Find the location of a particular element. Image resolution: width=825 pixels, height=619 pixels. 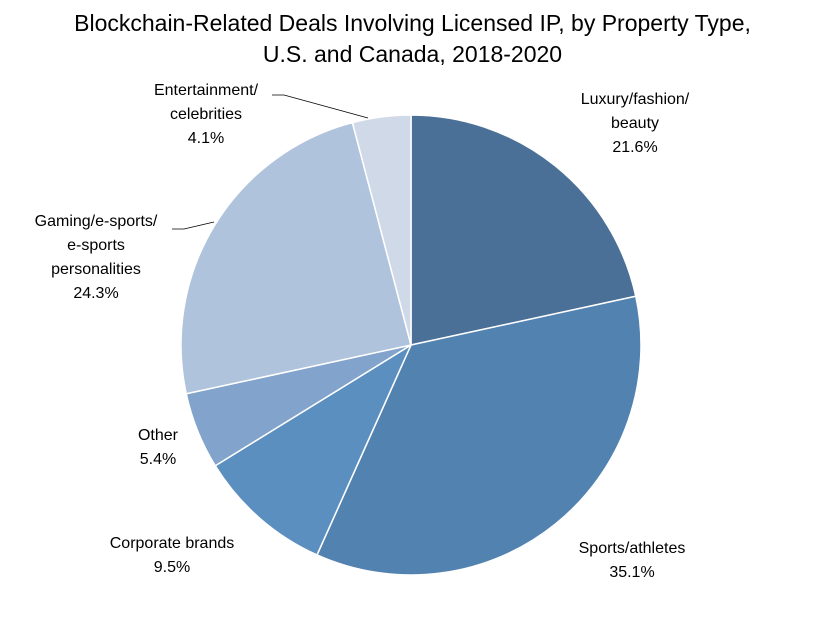

slice-label-line-4-2: personalities is located at coordinates (96, 269).